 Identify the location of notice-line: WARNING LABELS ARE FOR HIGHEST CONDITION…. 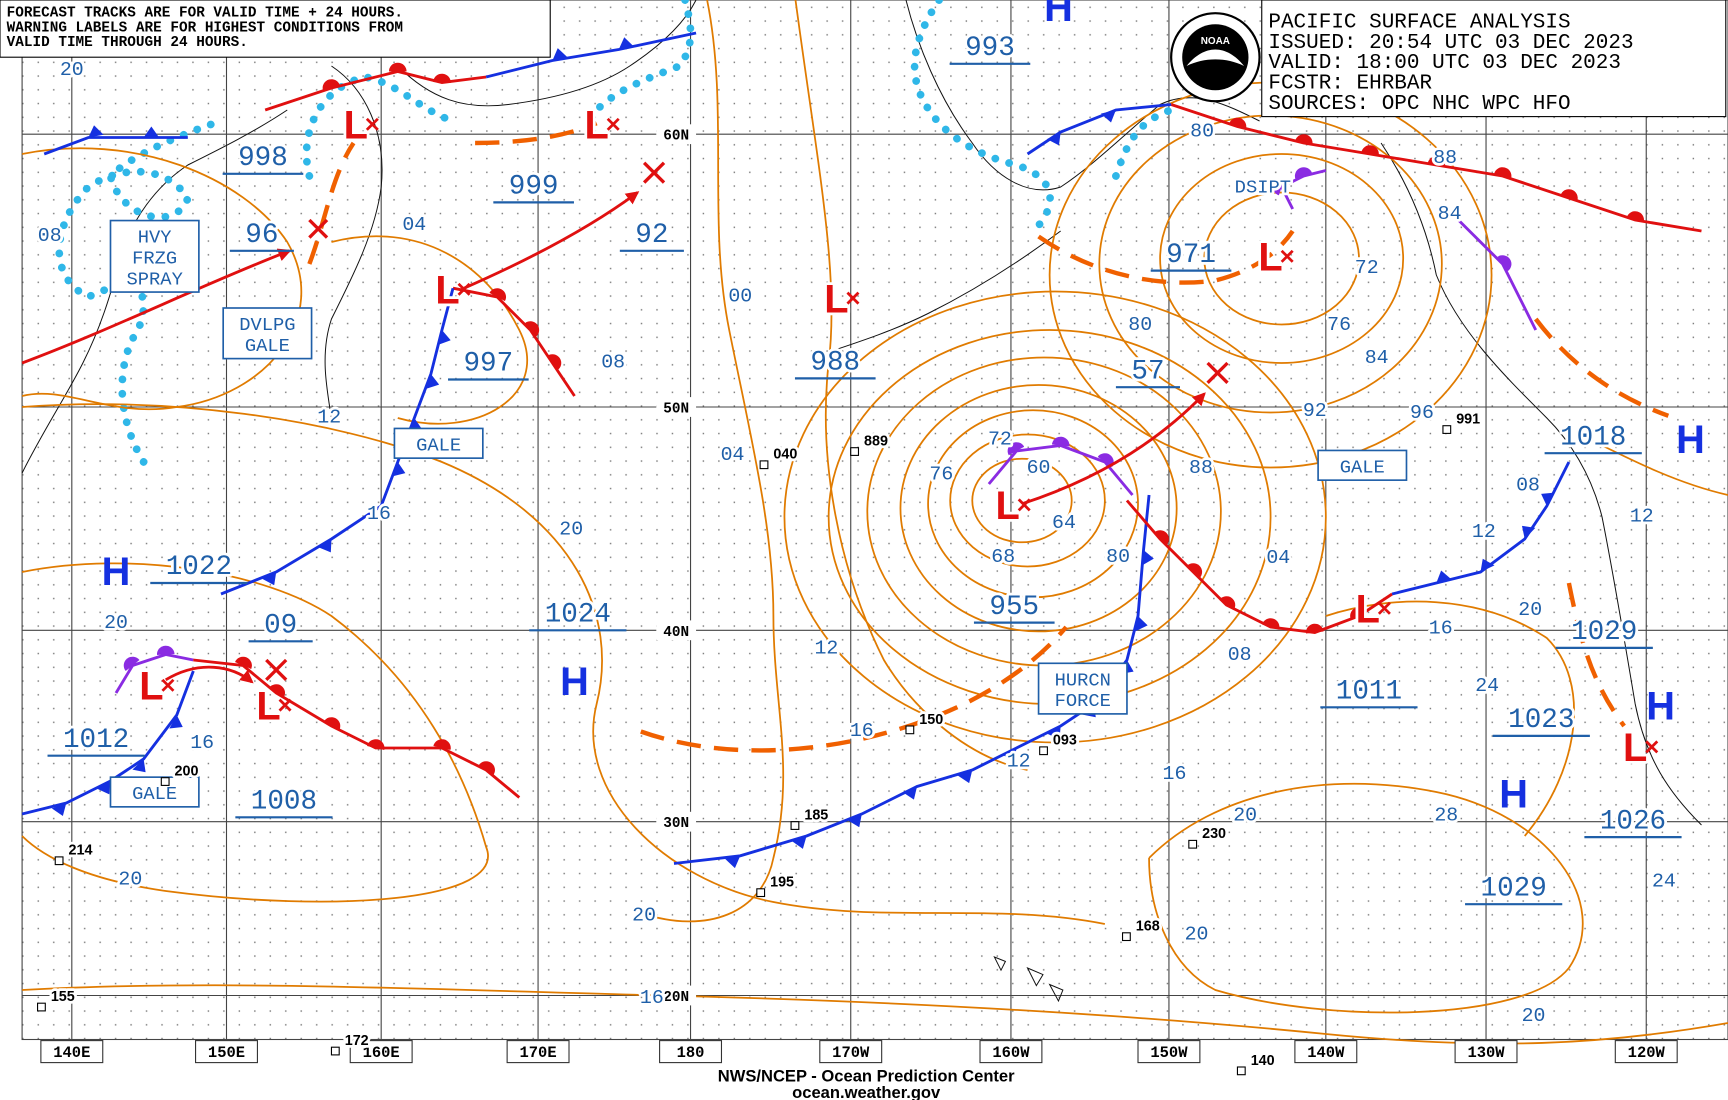
(205, 28).